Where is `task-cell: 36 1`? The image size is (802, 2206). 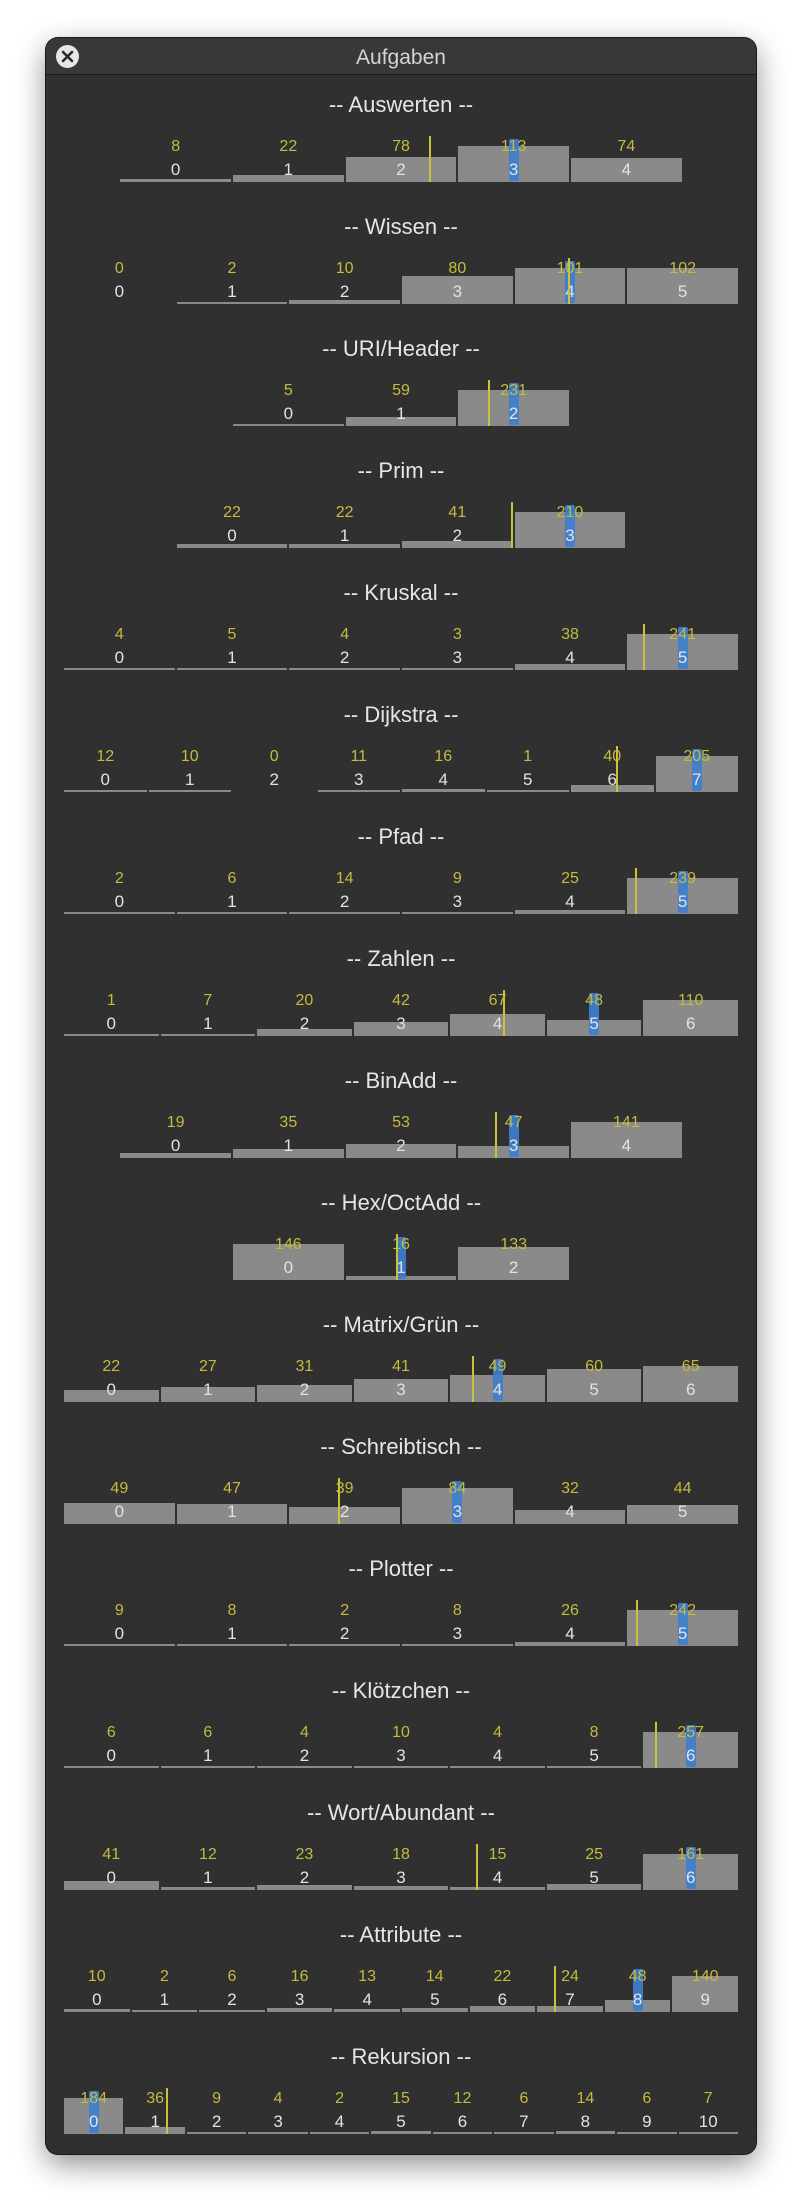 task-cell: 36 1 is located at coordinates (155, 2112).